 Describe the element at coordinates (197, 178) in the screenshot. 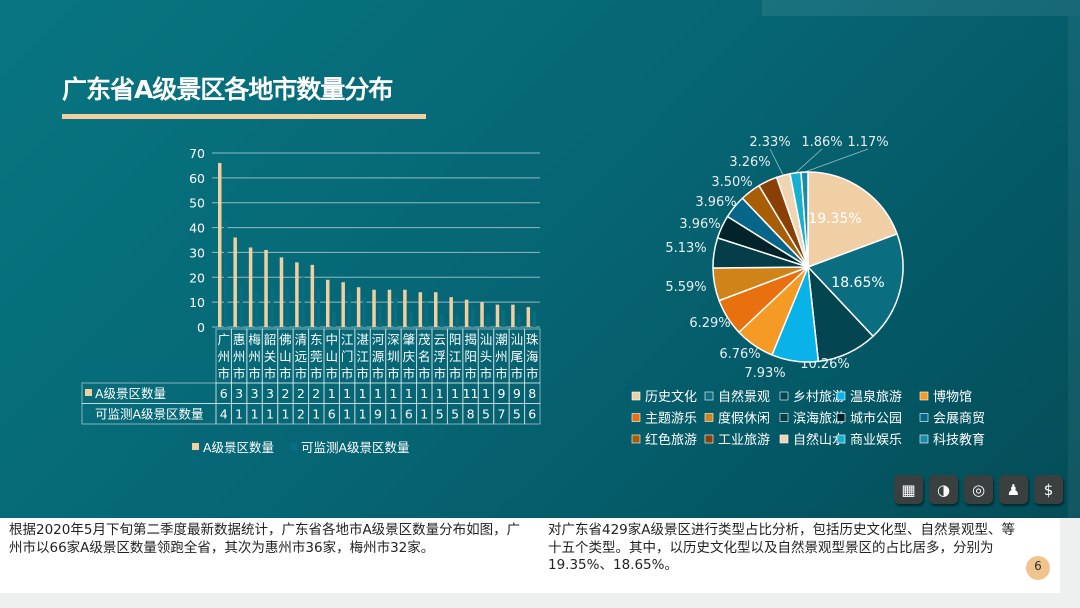

I see `y-tick-label: 60` at that location.